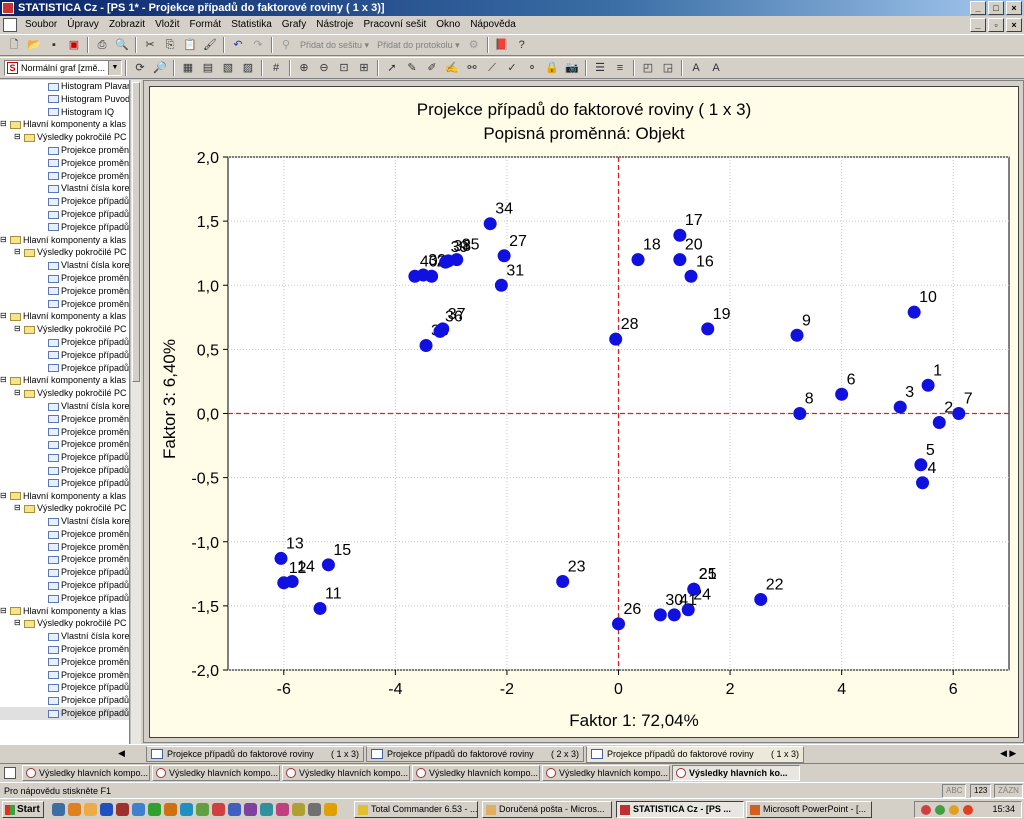 The width and height of the screenshot is (1024, 819). What do you see at coordinates (412, 68) in the screenshot?
I see `brush-icon: ✎` at bounding box center [412, 68].